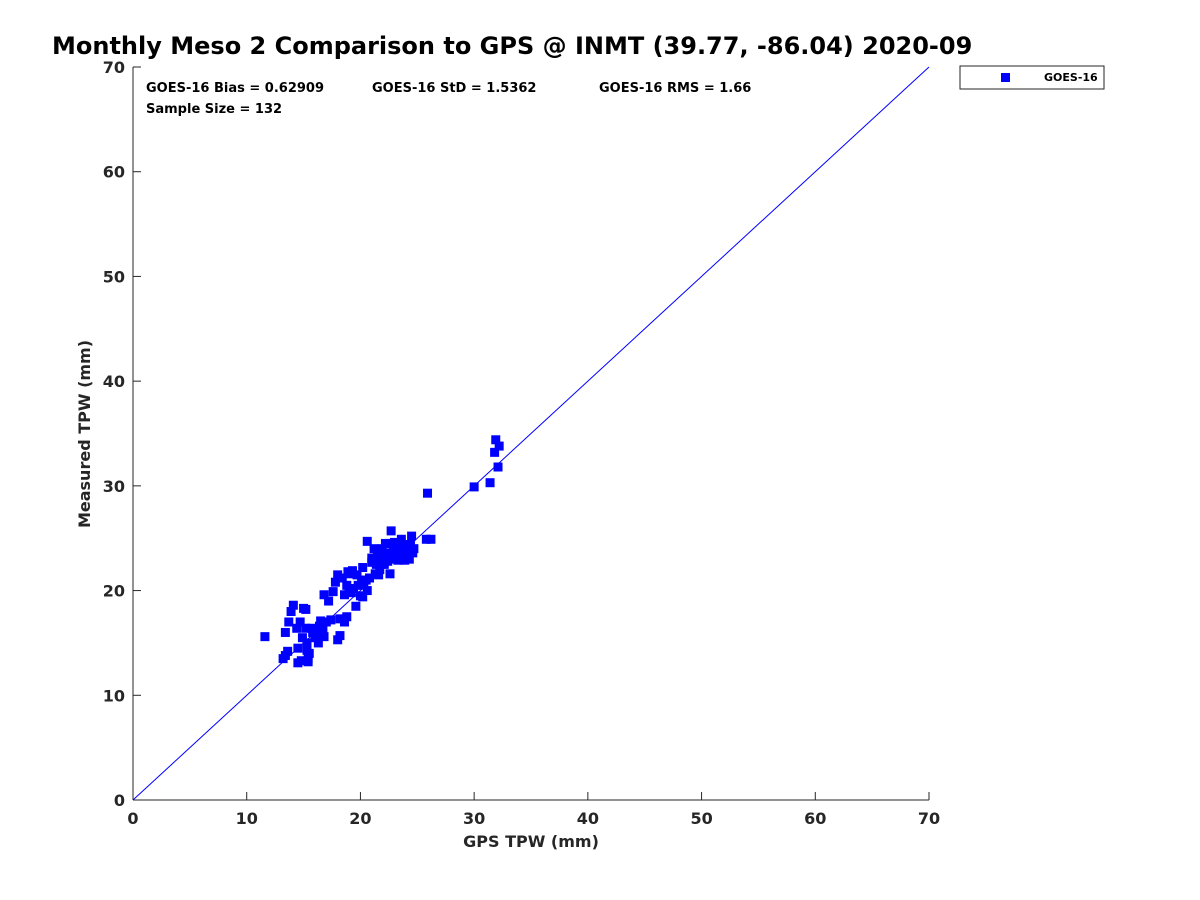 The width and height of the screenshot is (1200, 900). What do you see at coordinates (114, 276) in the screenshot?
I see `y-tick-label: 50` at bounding box center [114, 276].